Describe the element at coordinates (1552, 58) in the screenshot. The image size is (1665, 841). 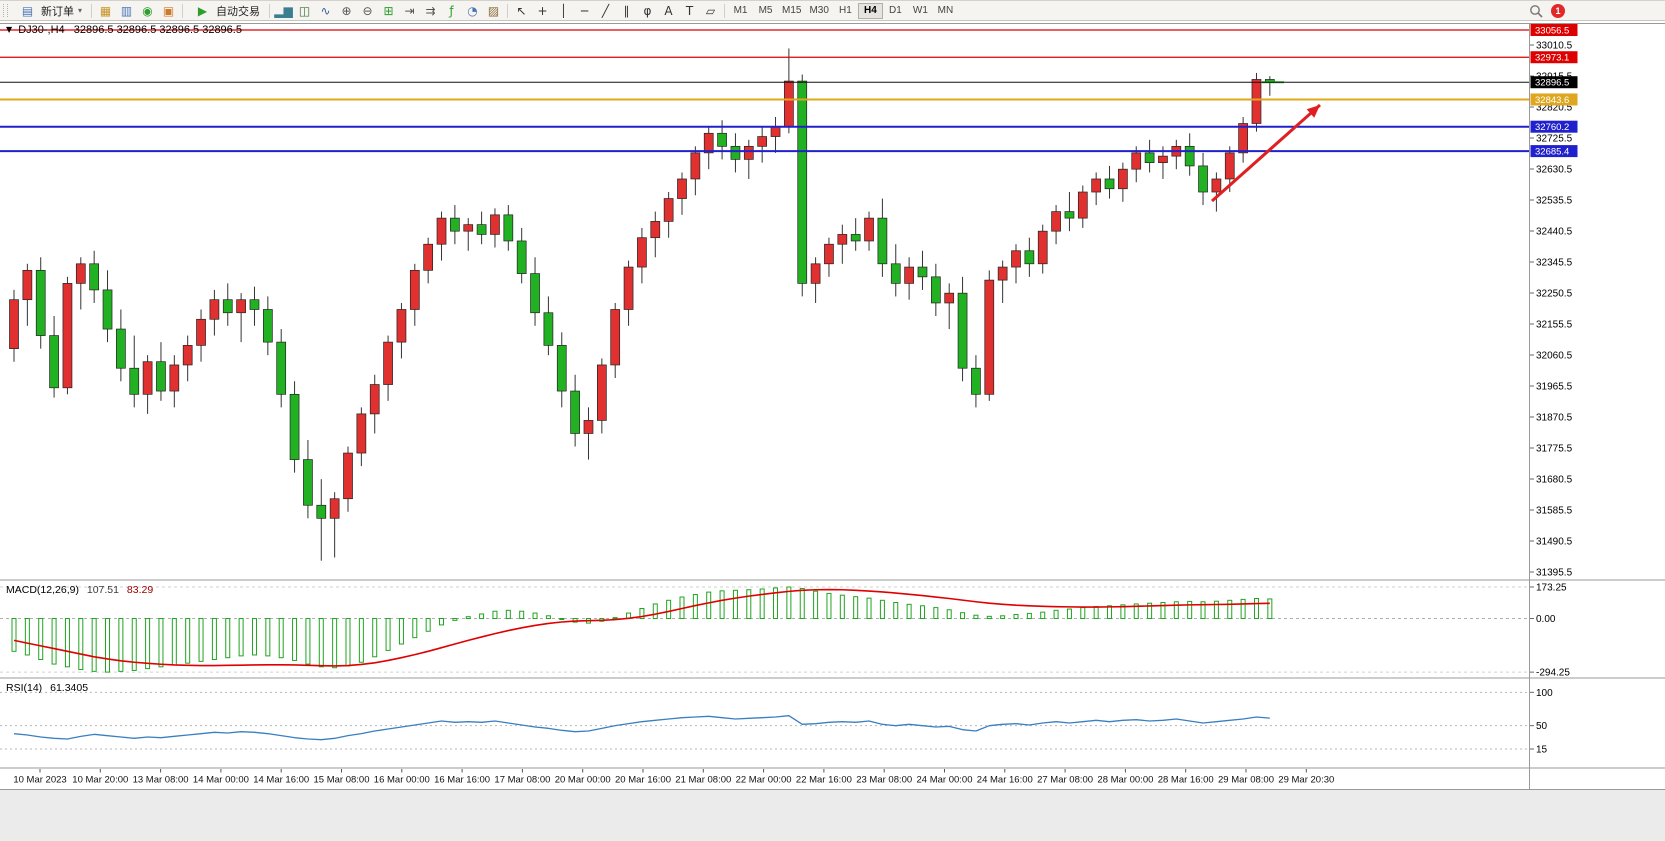
I see `svg-text: 32973.1` at that location.